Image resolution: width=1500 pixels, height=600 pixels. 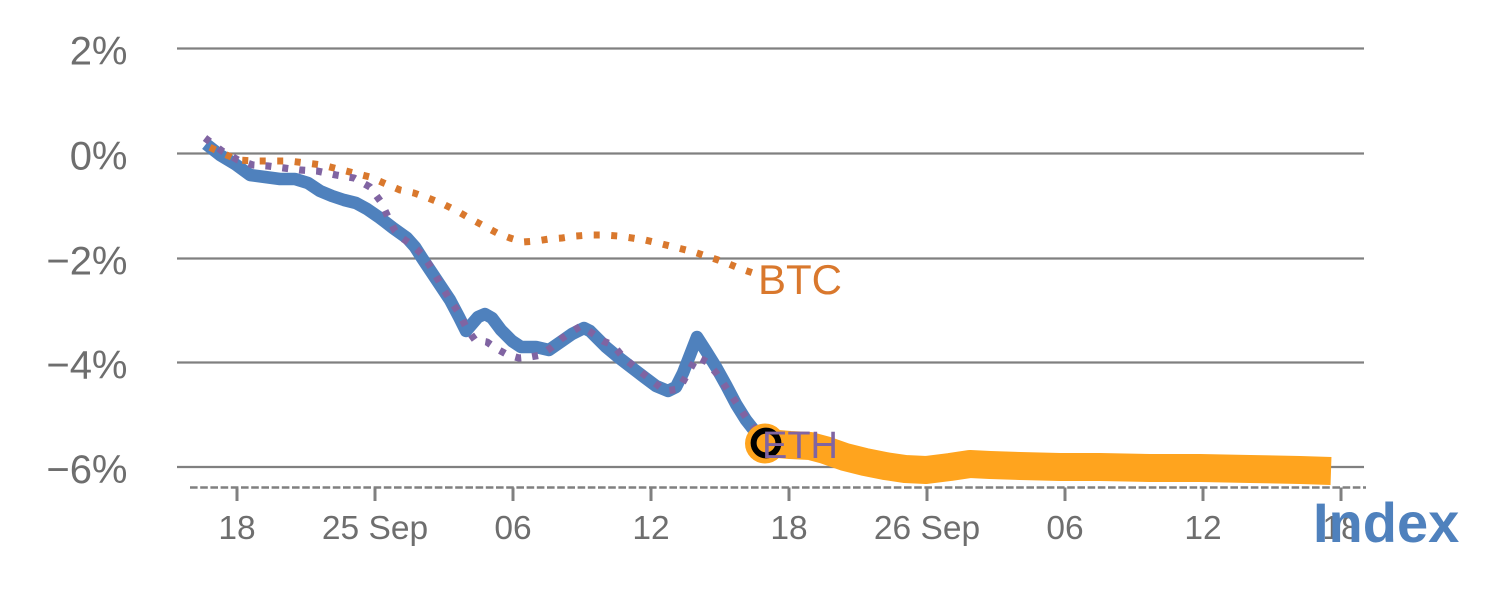 What do you see at coordinates (927, 528) in the screenshot?
I see `svg-text: 26 Sep` at bounding box center [927, 528].